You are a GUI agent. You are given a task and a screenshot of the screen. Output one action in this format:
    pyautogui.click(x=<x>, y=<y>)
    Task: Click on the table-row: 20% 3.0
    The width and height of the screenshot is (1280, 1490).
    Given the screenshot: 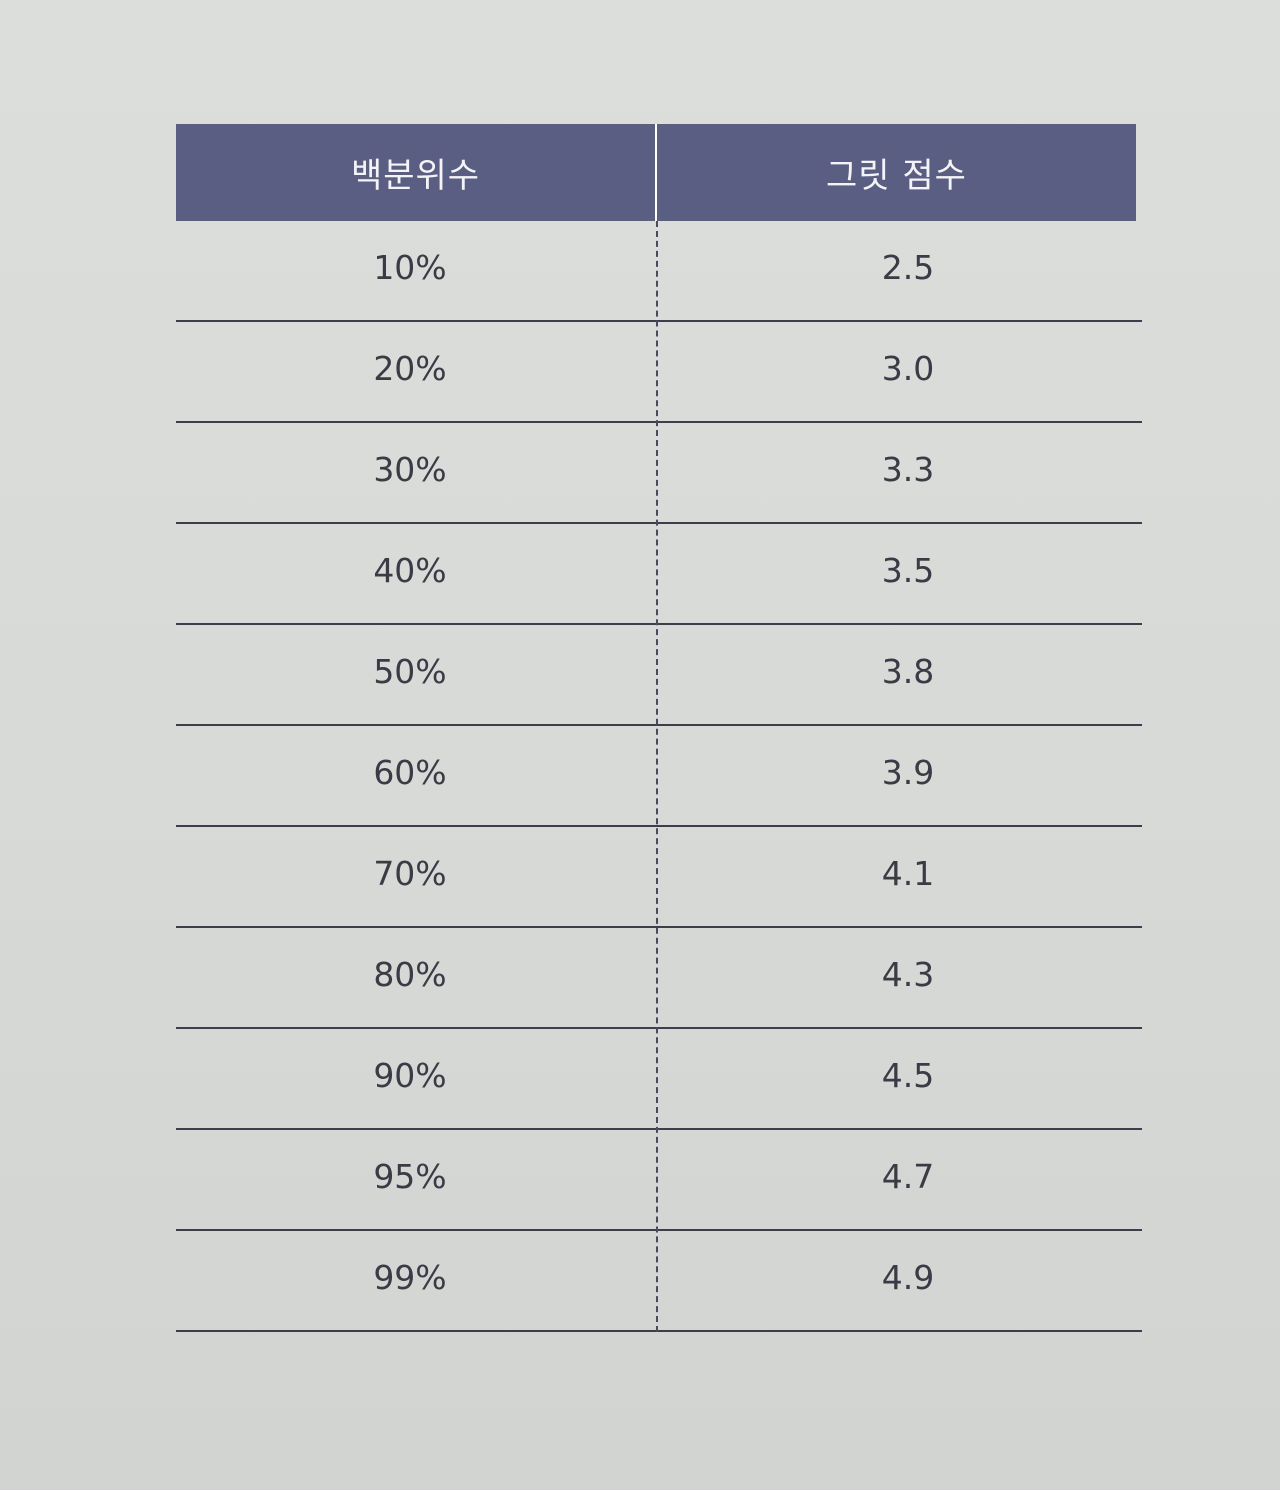 What is the action you would take?
    pyautogui.click(x=659, y=372)
    